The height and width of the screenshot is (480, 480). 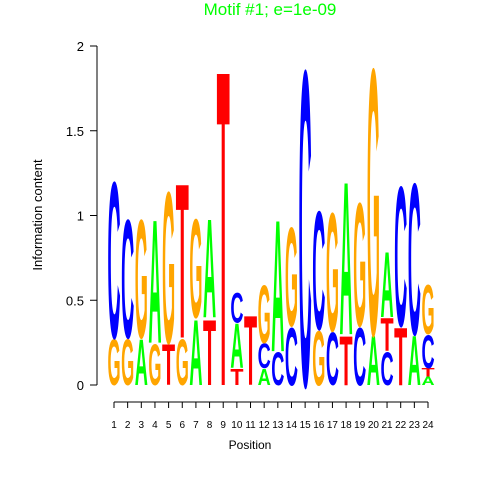 I want to click on x-tick-label: 19, so click(x=360, y=425).